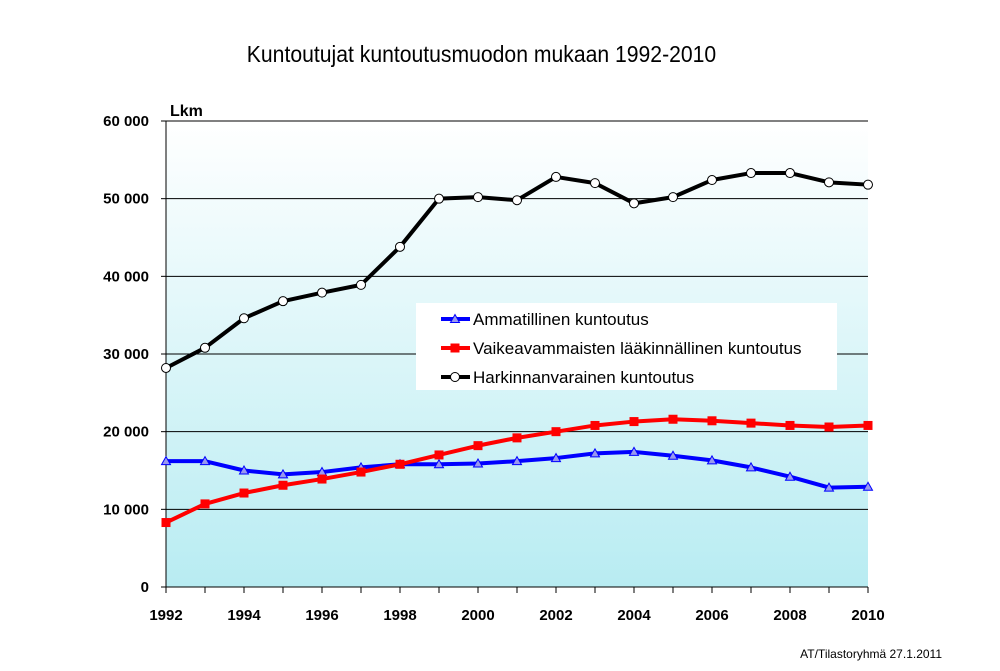  What do you see at coordinates (126, 199) in the screenshot?
I see `y-tick-label: 50 000` at bounding box center [126, 199].